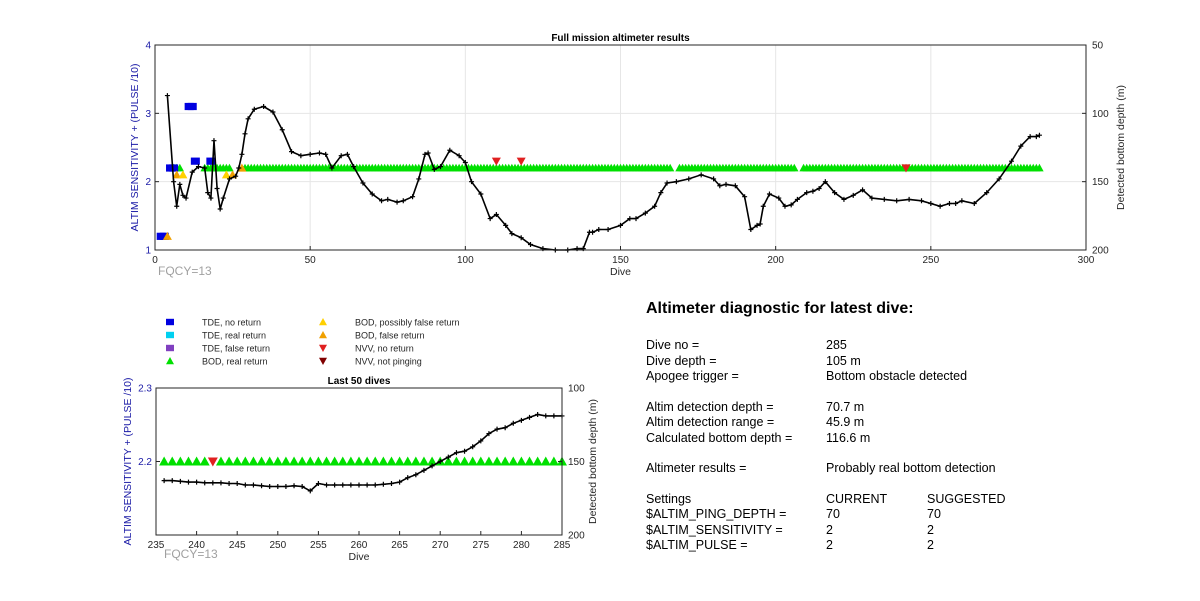  Describe the element at coordinates (237, 545) in the screenshot. I see `x-tick-label: 245` at that location.